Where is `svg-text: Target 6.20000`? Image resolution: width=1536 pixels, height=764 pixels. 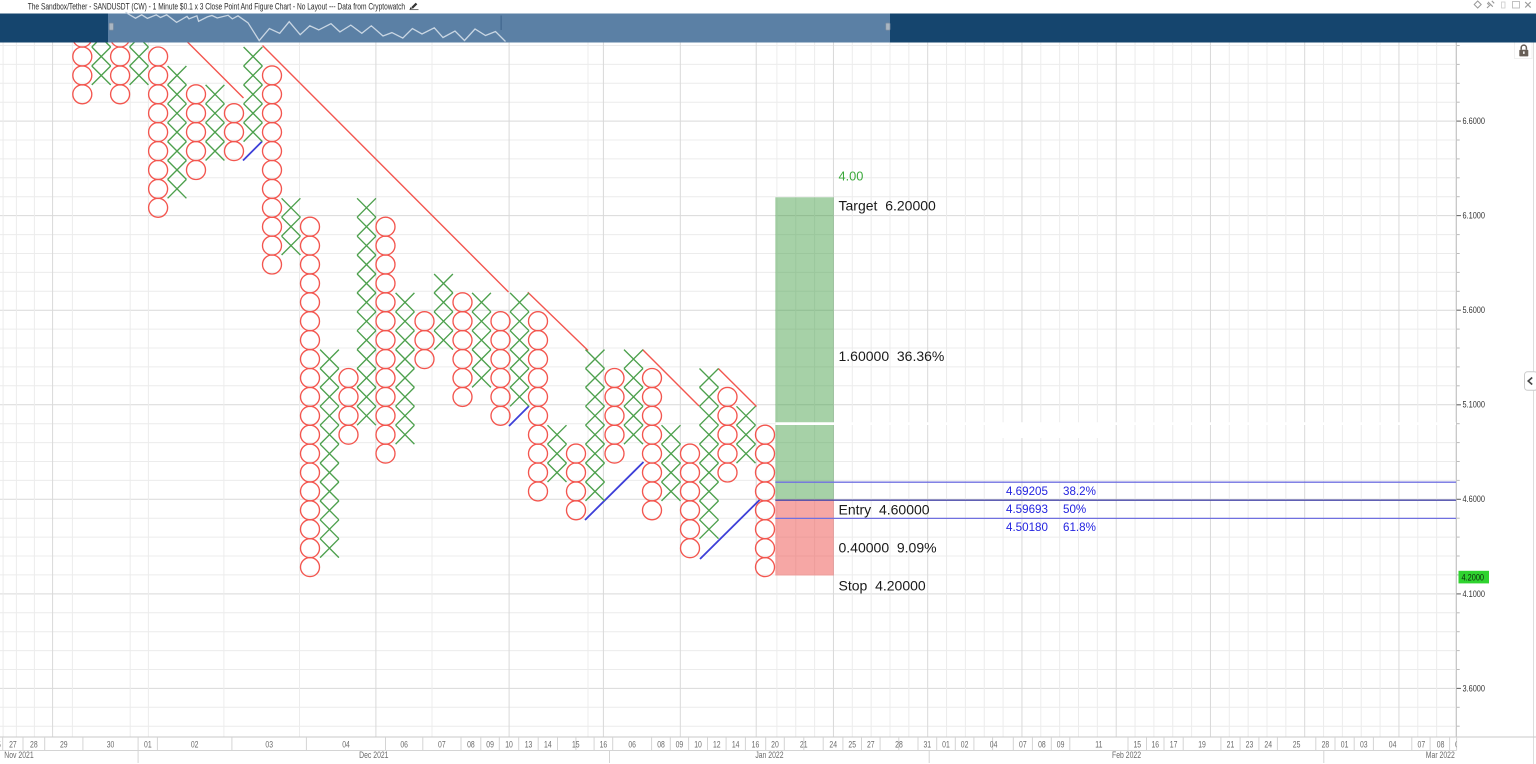 svg-text: Target 6.20000 is located at coordinates (888, 205).